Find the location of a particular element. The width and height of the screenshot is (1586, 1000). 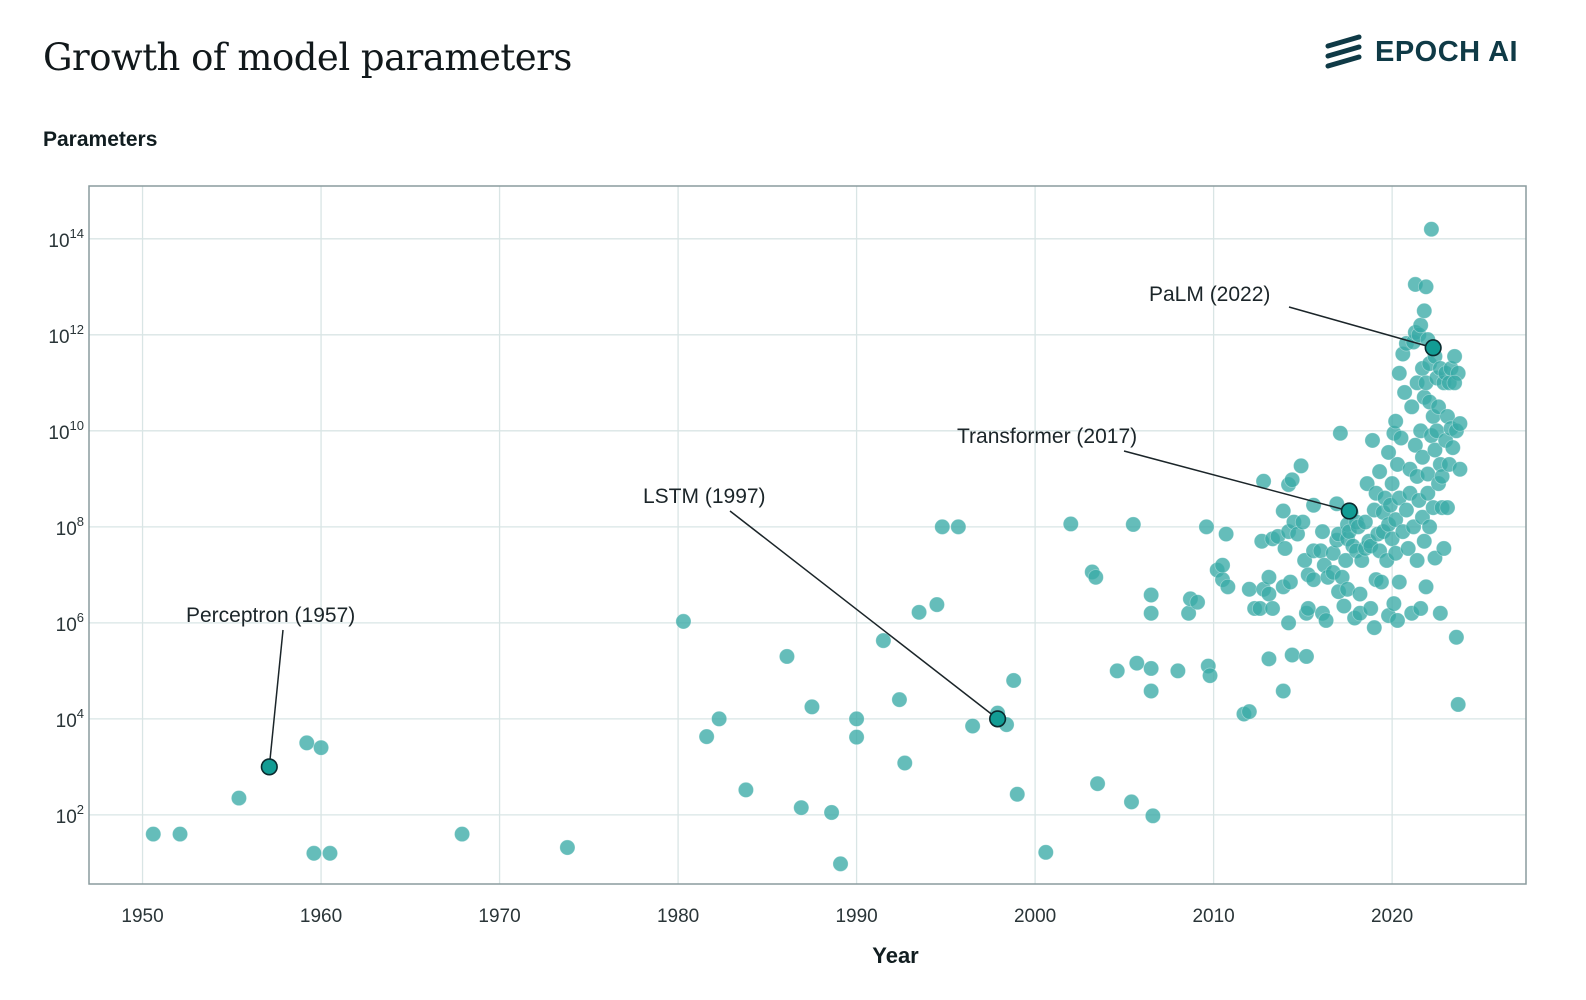

chart-title: Growth of model parameters is located at coordinates (307, 57).